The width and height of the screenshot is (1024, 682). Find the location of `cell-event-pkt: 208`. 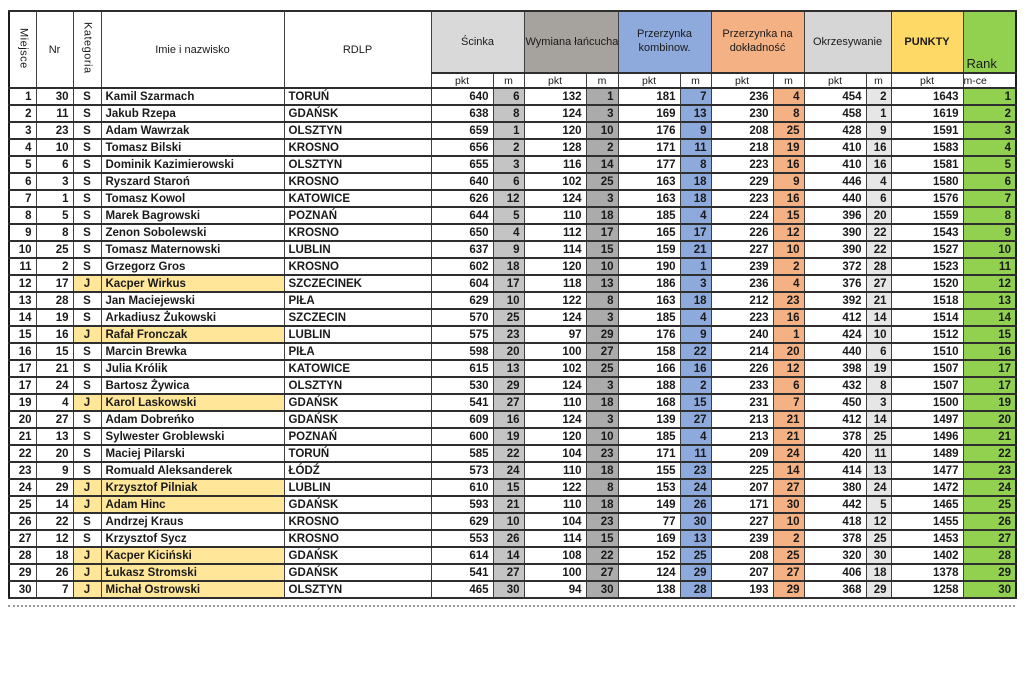

cell-event-pkt: 208 is located at coordinates (742, 130).